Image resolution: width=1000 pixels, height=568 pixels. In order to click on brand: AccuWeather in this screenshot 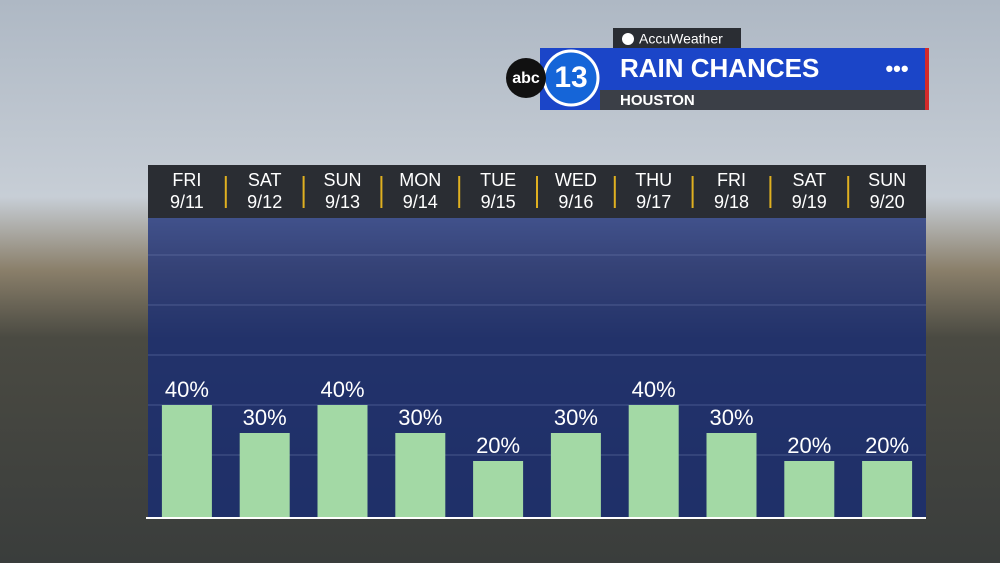, I will do `click(681, 39)`.